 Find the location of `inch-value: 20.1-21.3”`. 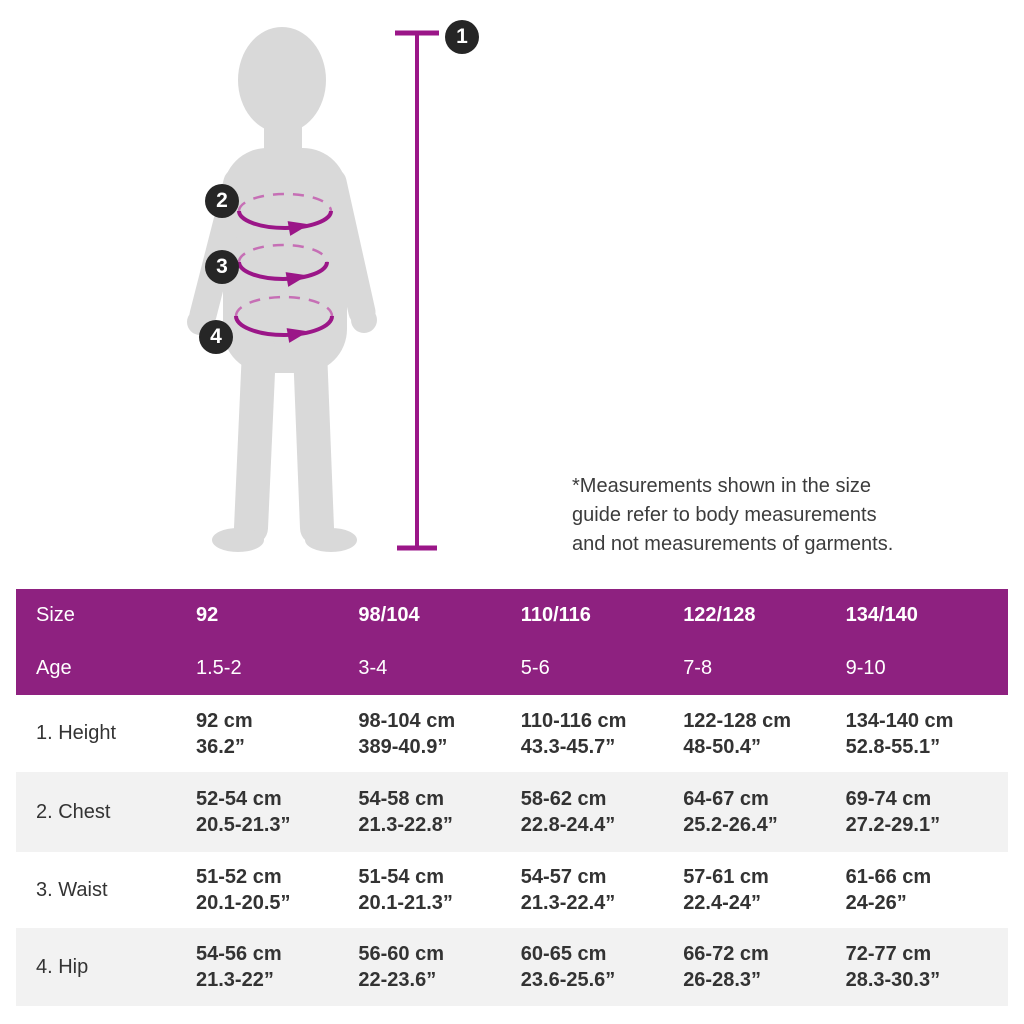

inch-value: 20.1-21.3” is located at coordinates (405, 903).